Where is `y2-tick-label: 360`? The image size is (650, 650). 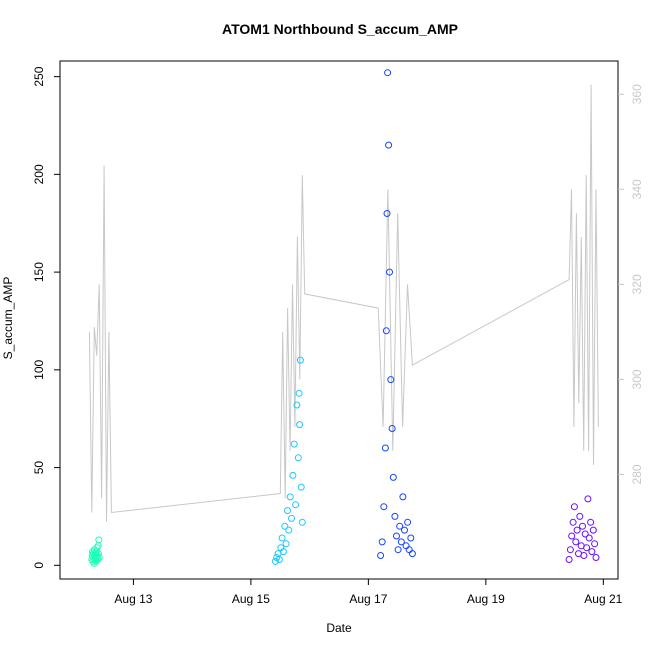
y2-tick-label: 360 is located at coordinates (637, 94).